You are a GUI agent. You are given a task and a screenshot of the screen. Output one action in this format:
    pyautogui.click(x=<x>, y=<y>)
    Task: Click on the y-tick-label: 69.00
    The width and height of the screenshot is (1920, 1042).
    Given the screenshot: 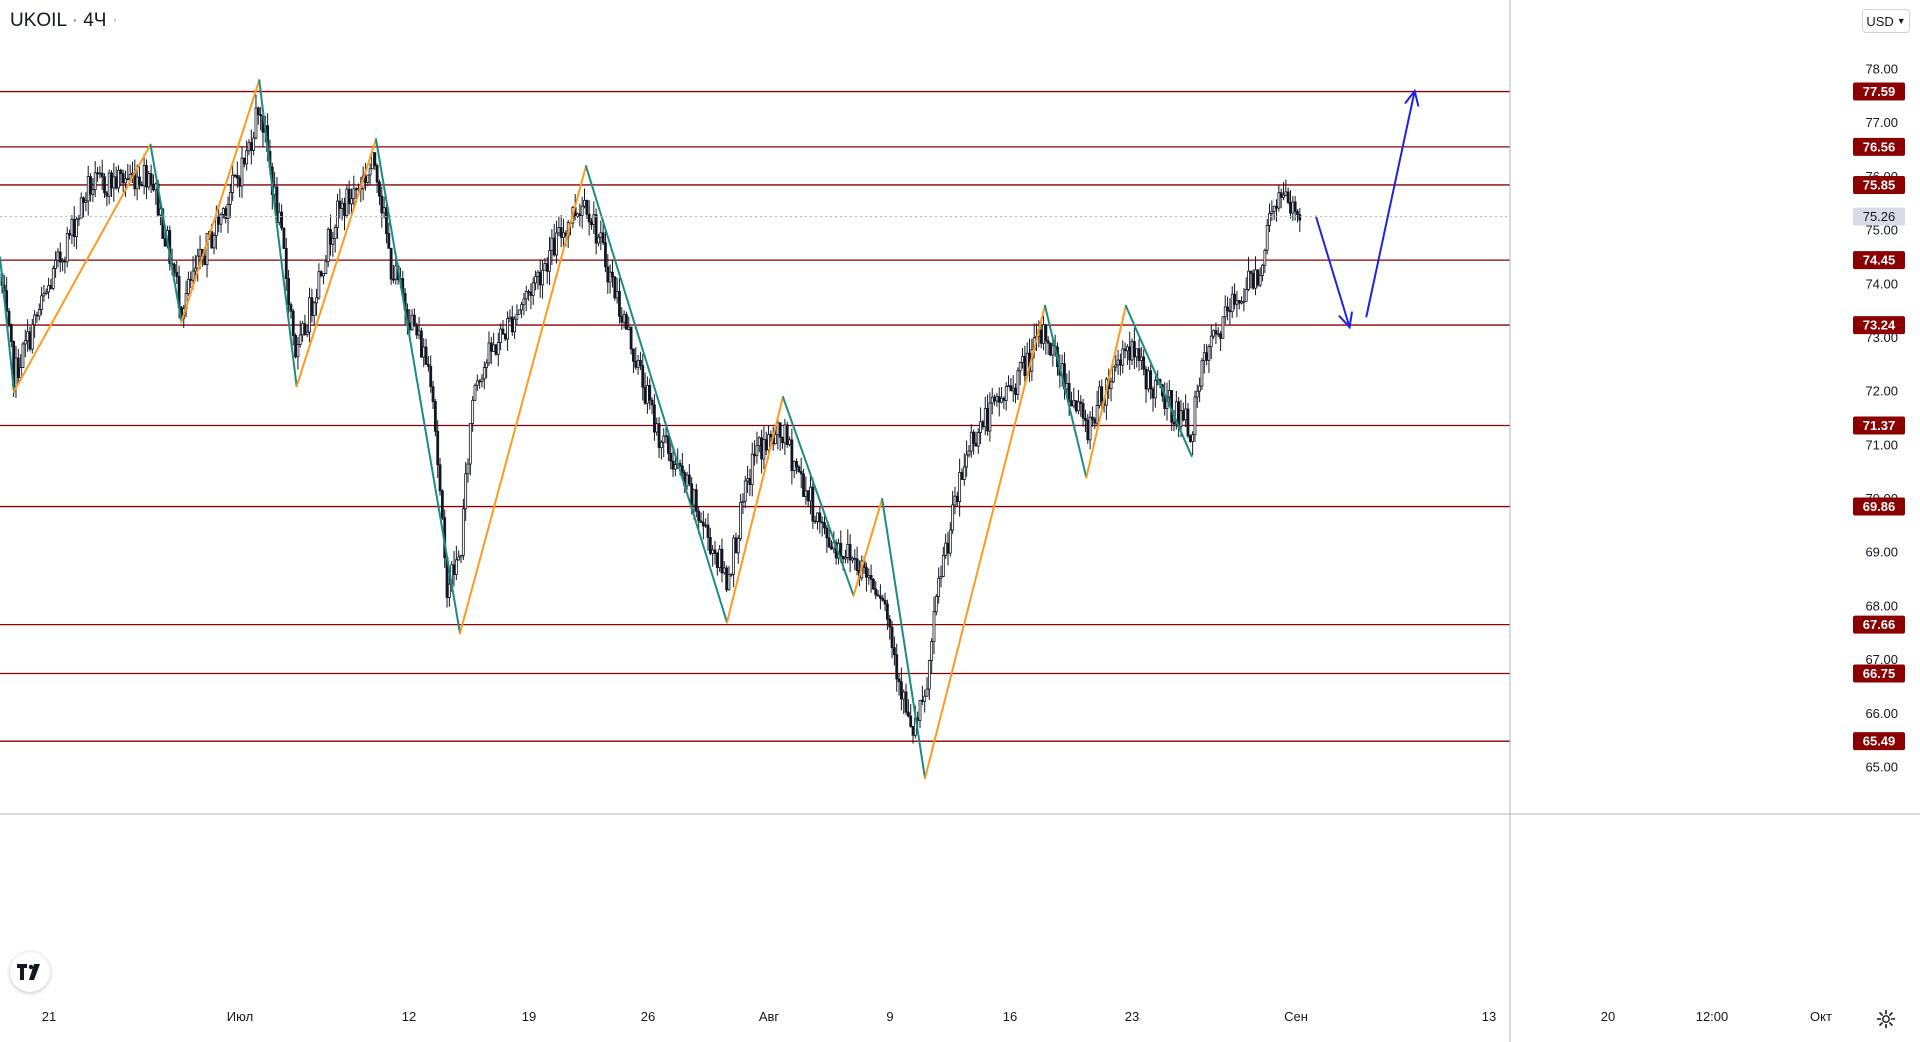 What is the action you would take?
    pyautogui.click(x=1881, y=552)
    